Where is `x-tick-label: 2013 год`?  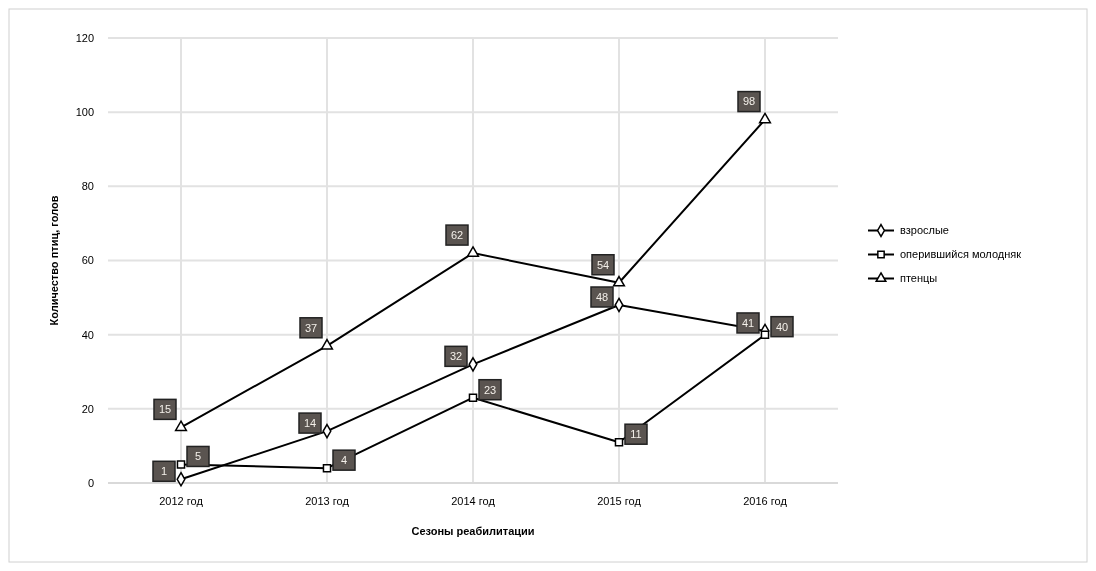 x-tick-label: 2013 год is located at coordinates (327, 501).